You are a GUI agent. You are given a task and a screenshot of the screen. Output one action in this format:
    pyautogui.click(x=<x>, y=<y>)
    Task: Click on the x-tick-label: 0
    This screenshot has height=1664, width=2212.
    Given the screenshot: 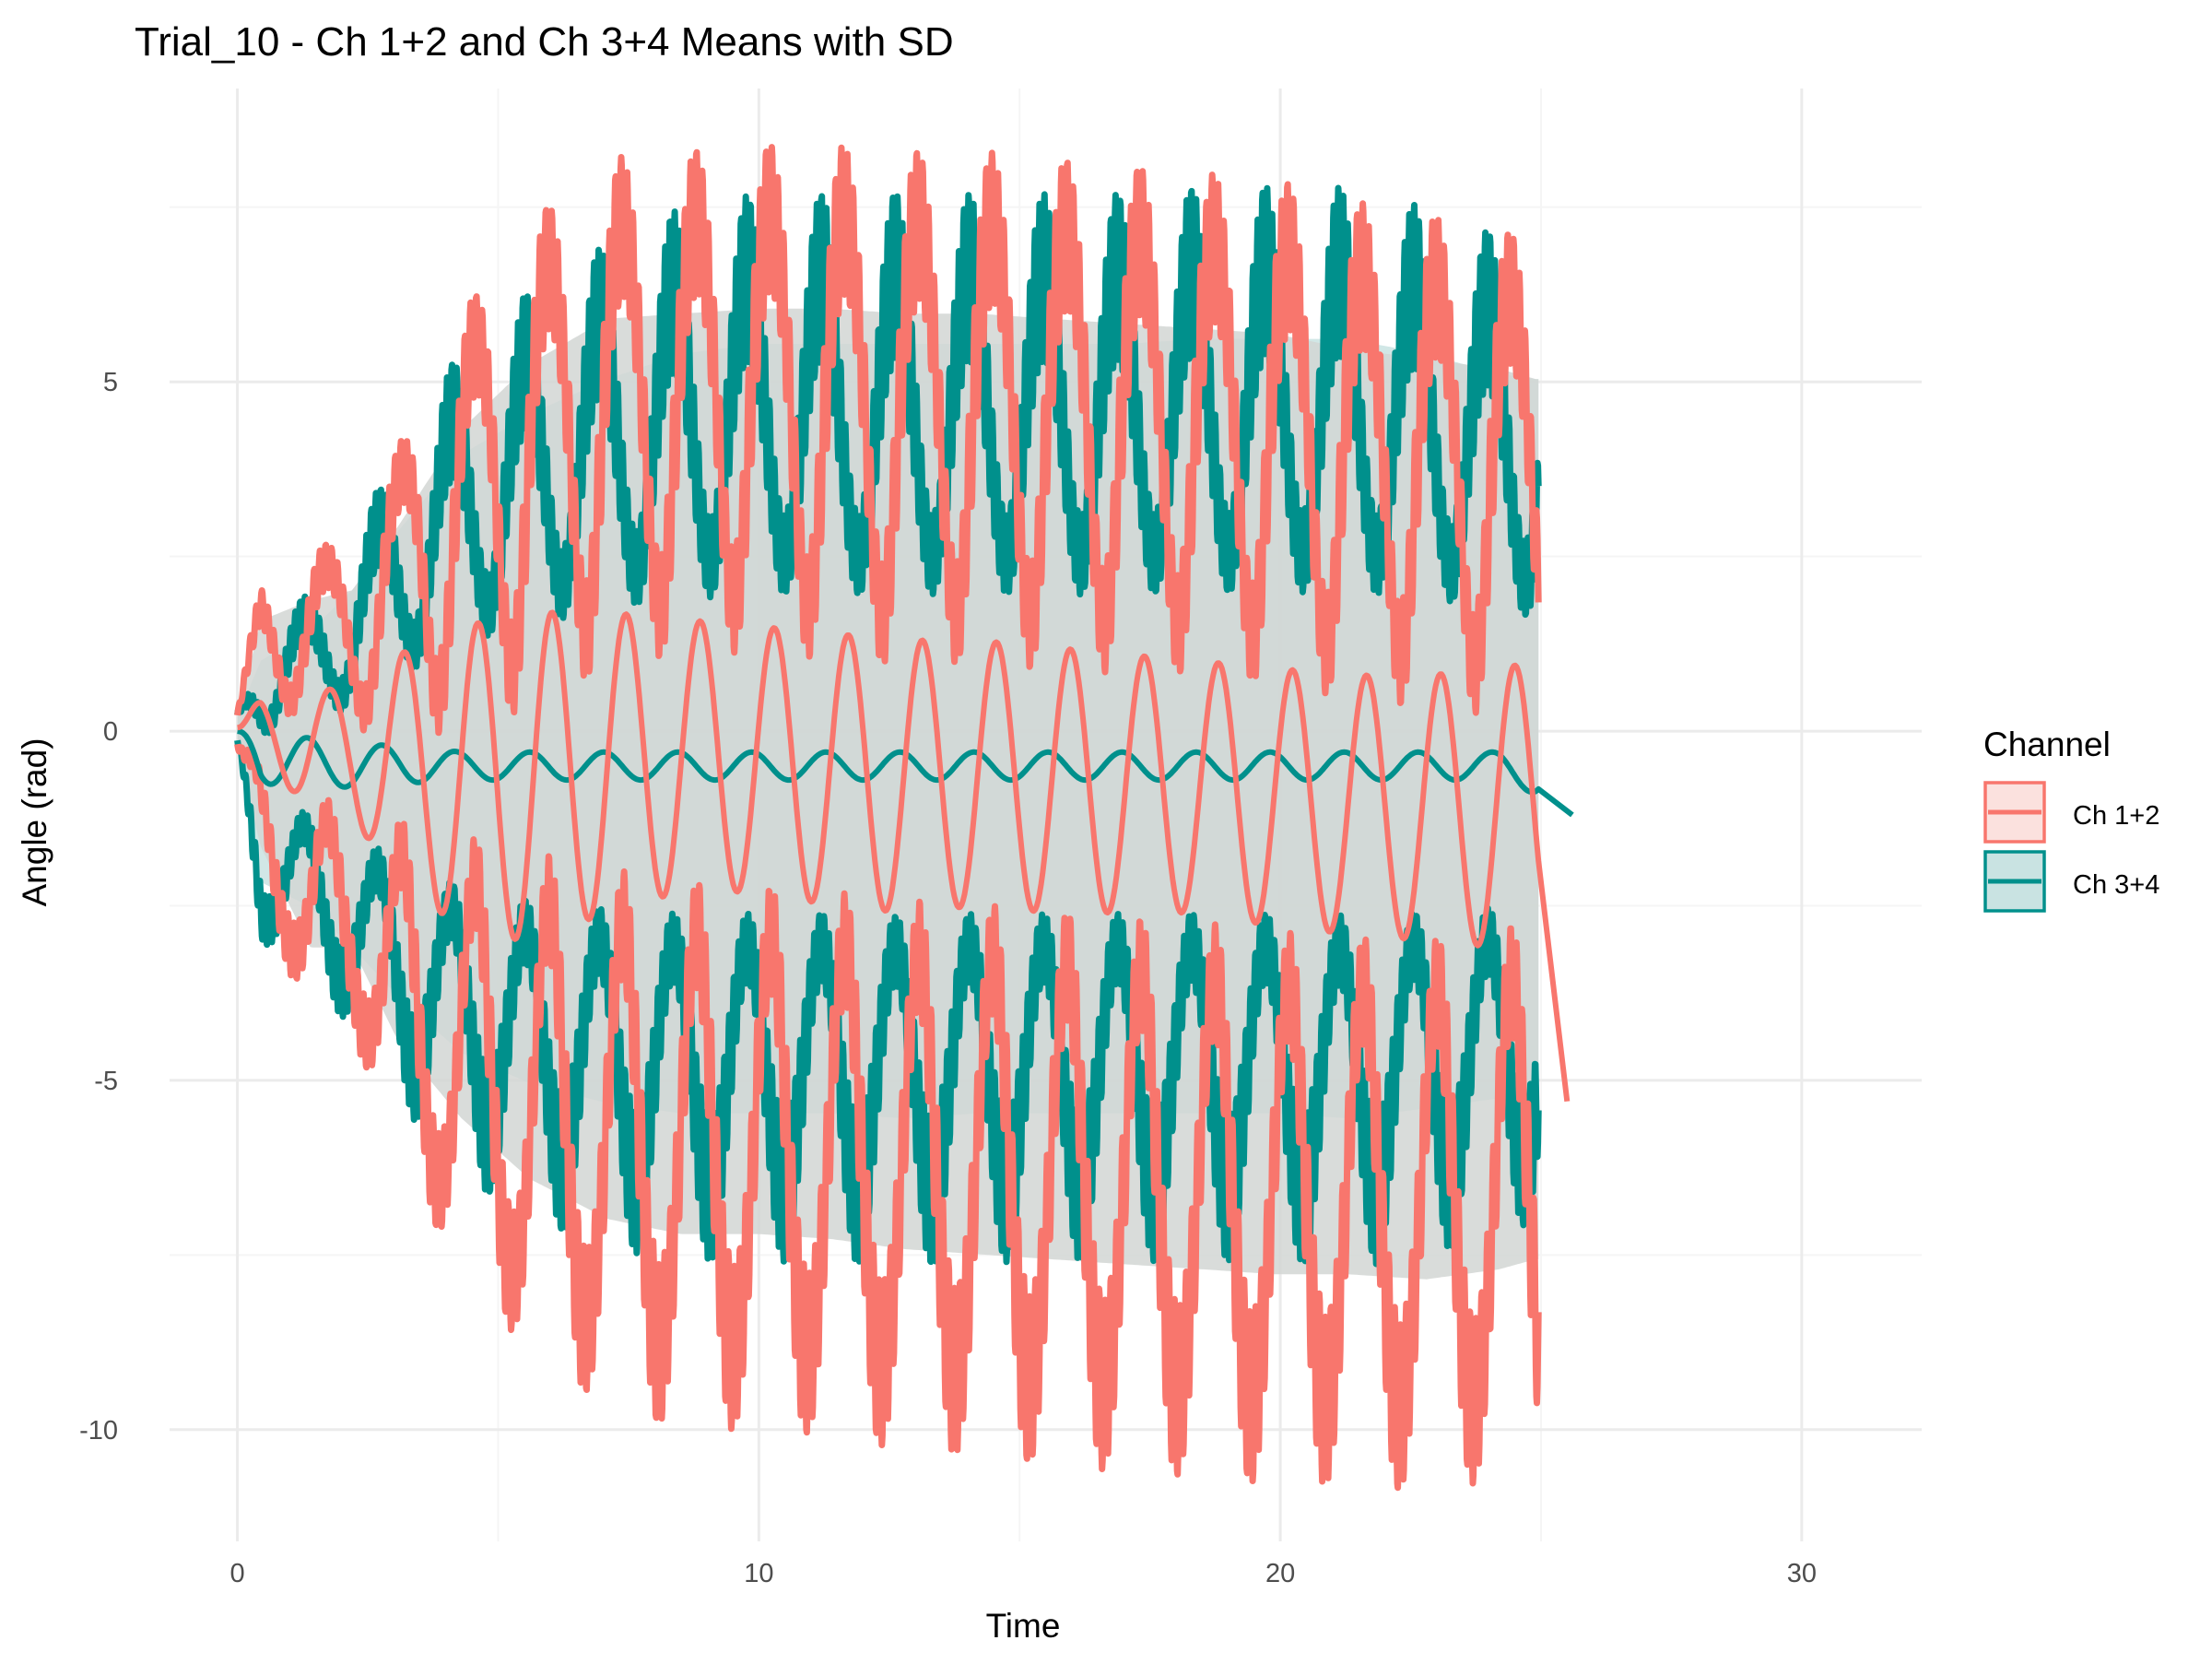 What is the action you would take?
    pyautogui.click(x=236, y=1573)
    